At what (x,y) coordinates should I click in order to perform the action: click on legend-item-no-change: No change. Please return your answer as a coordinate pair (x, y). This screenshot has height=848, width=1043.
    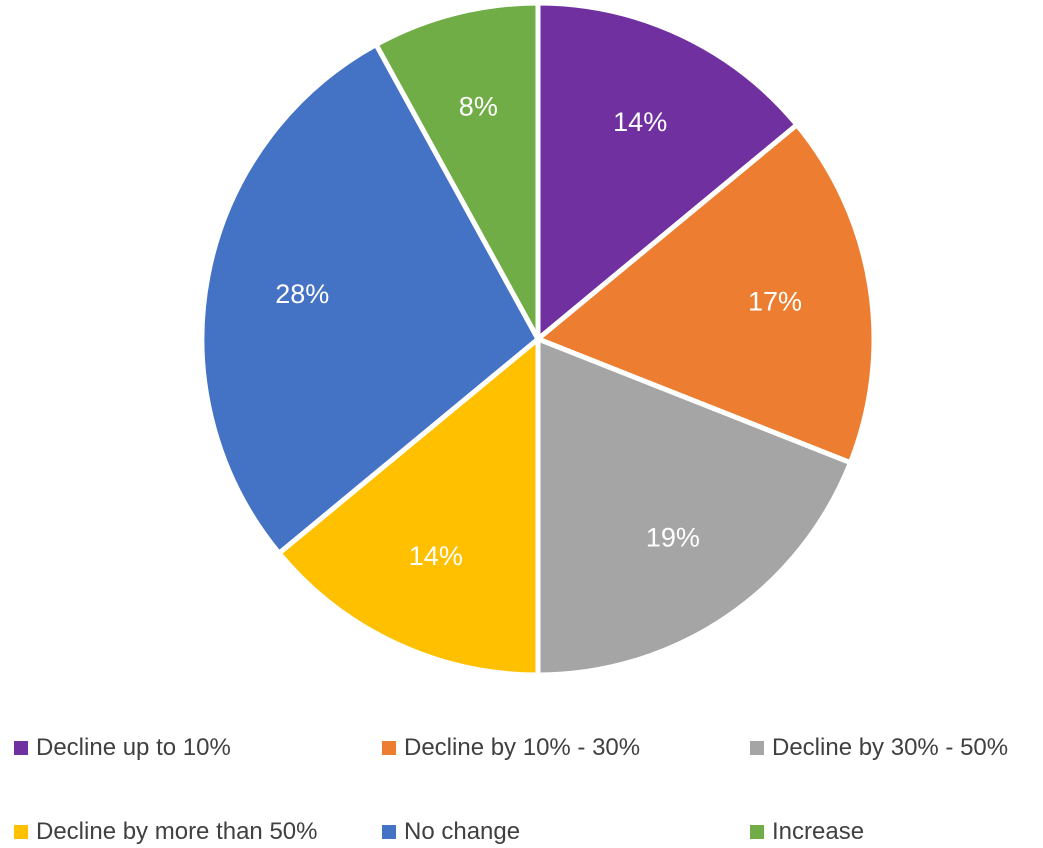
    Looking at the image, I should click on (451, 830).